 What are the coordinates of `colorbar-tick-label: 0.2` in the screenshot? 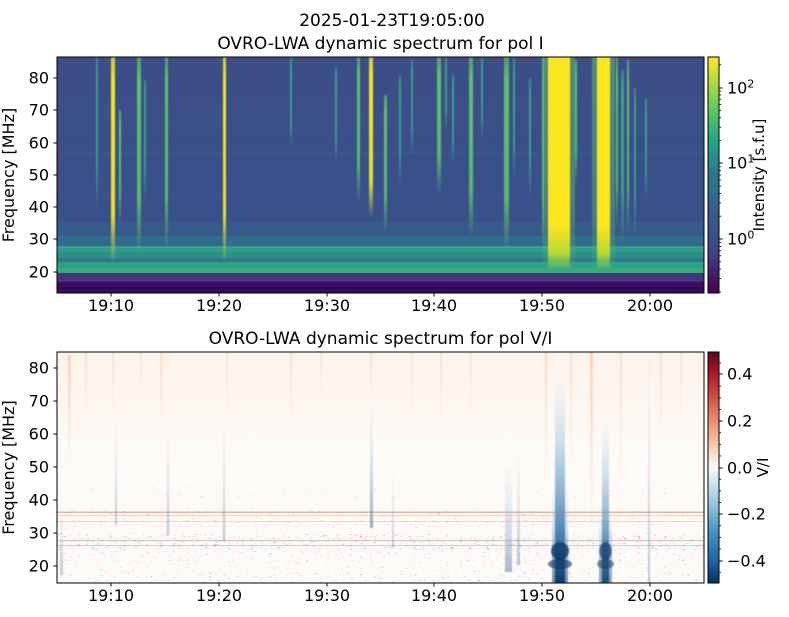 It's located at (739, 421).